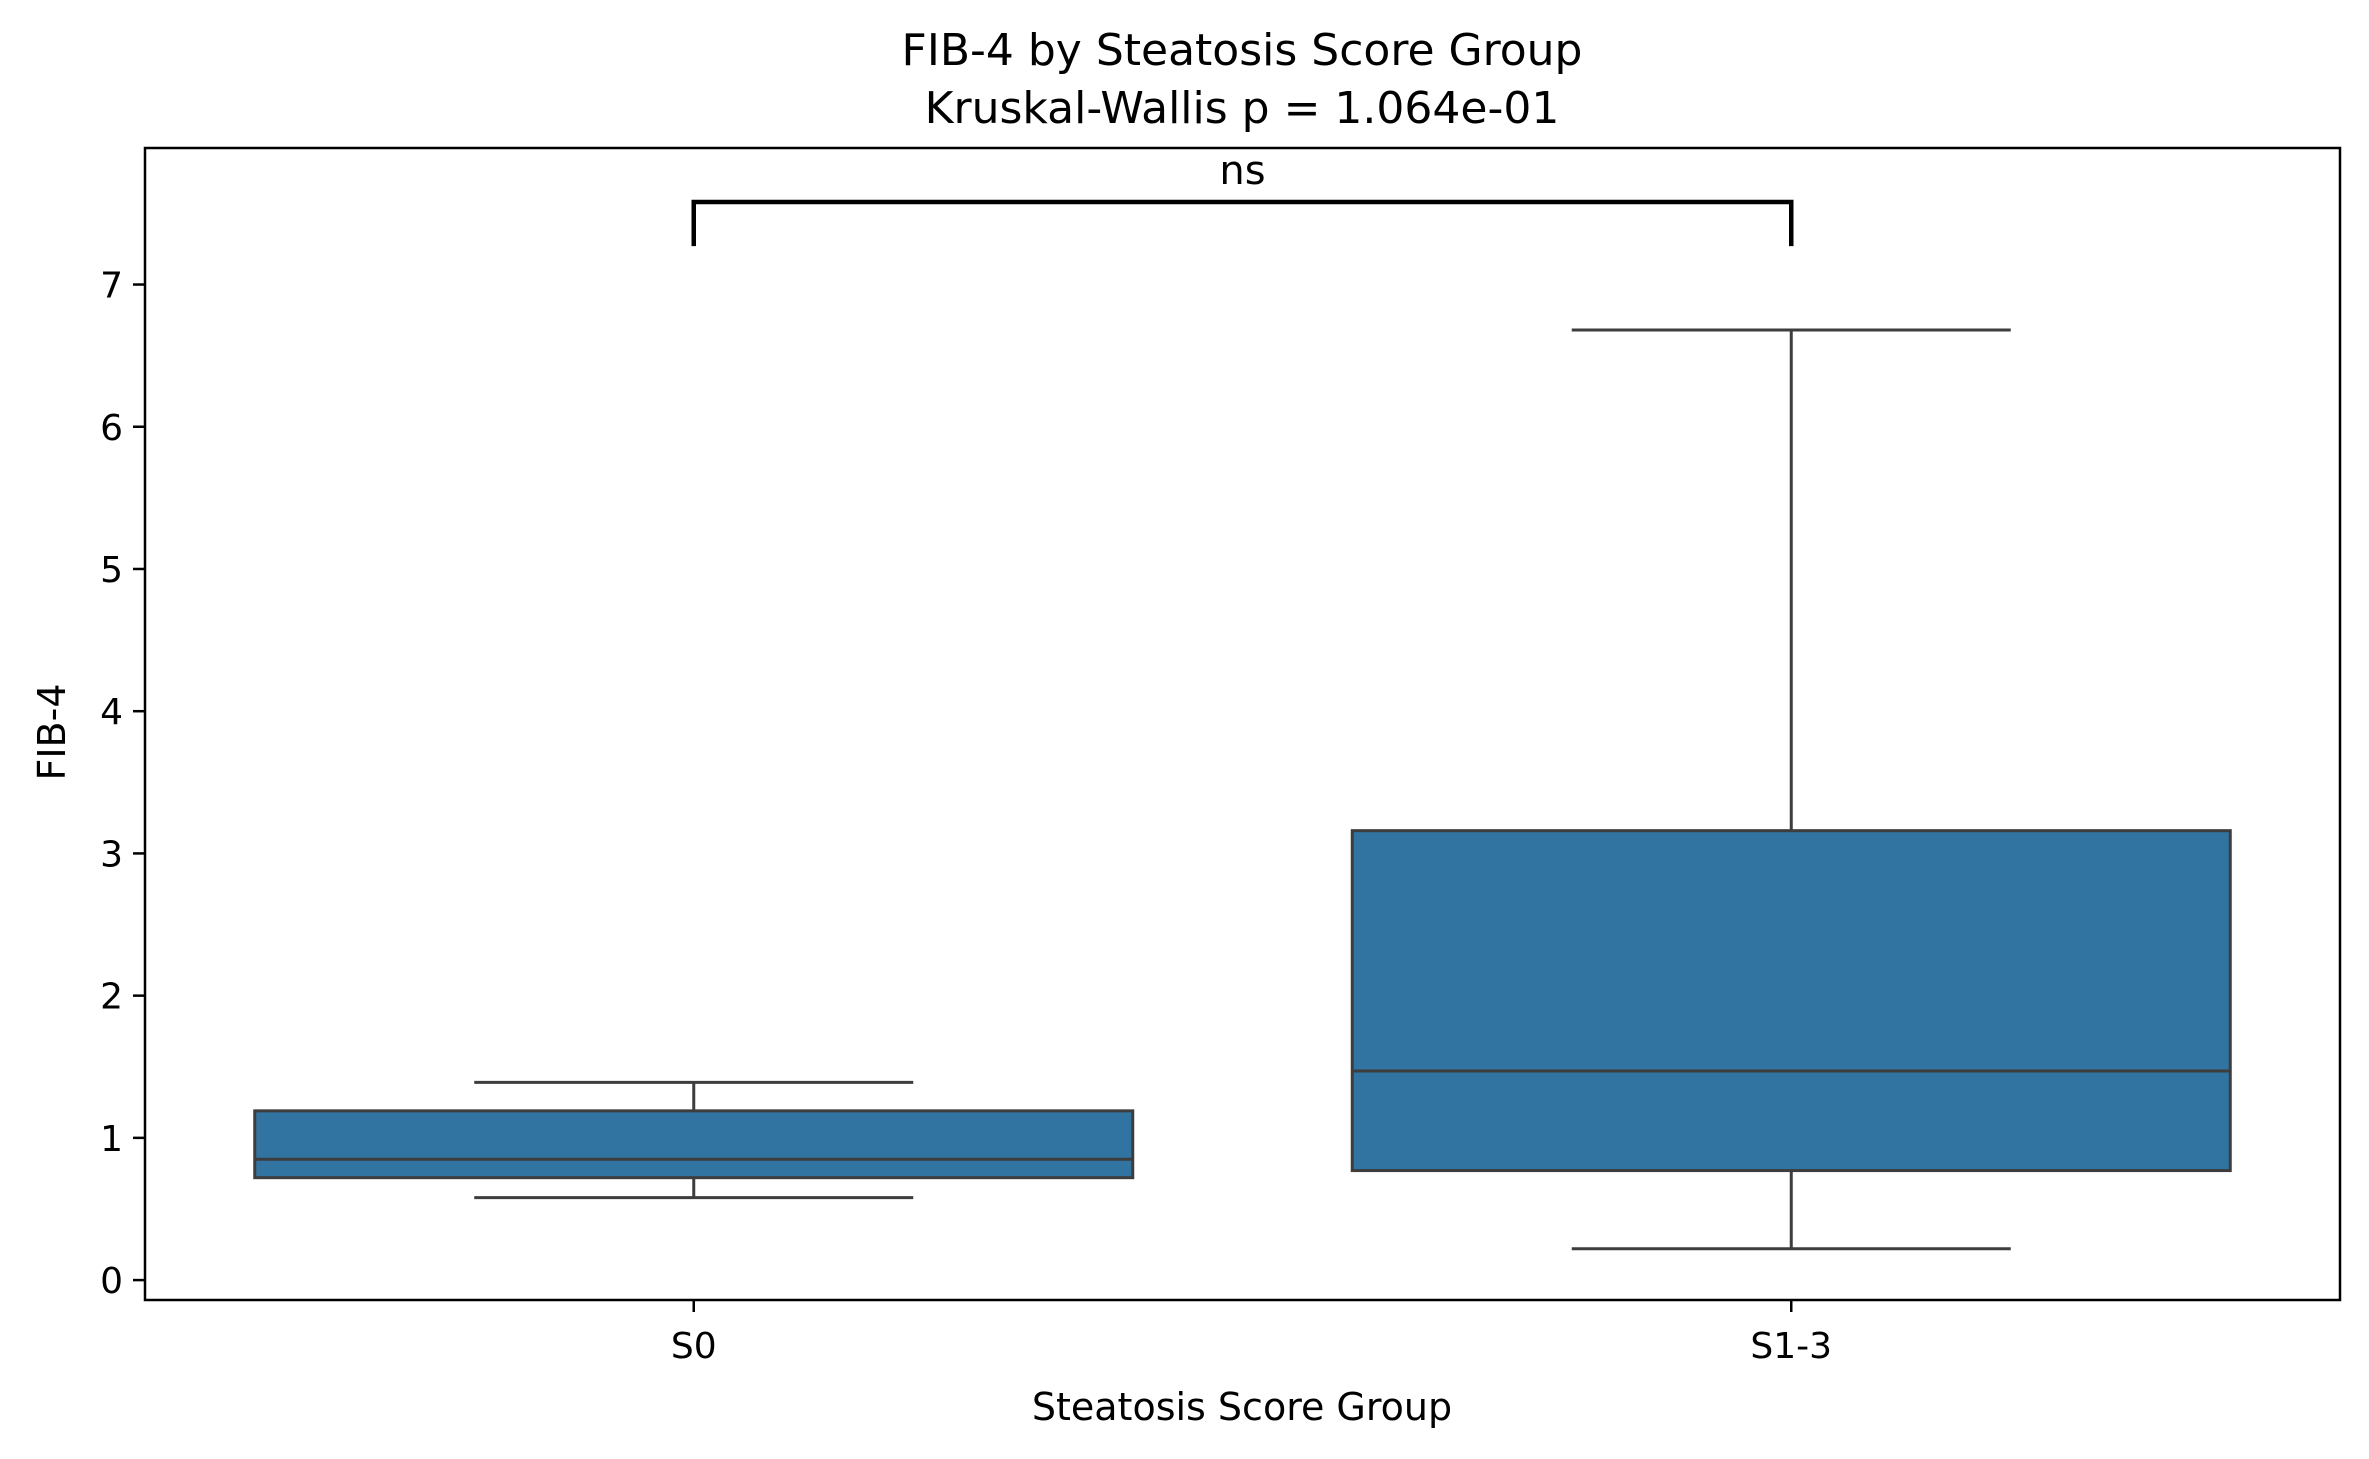  What do you see at coordinates (1242, 197) in the screenshot?
I see `annotation-layer: ns` at bounding box center [1242, 197].